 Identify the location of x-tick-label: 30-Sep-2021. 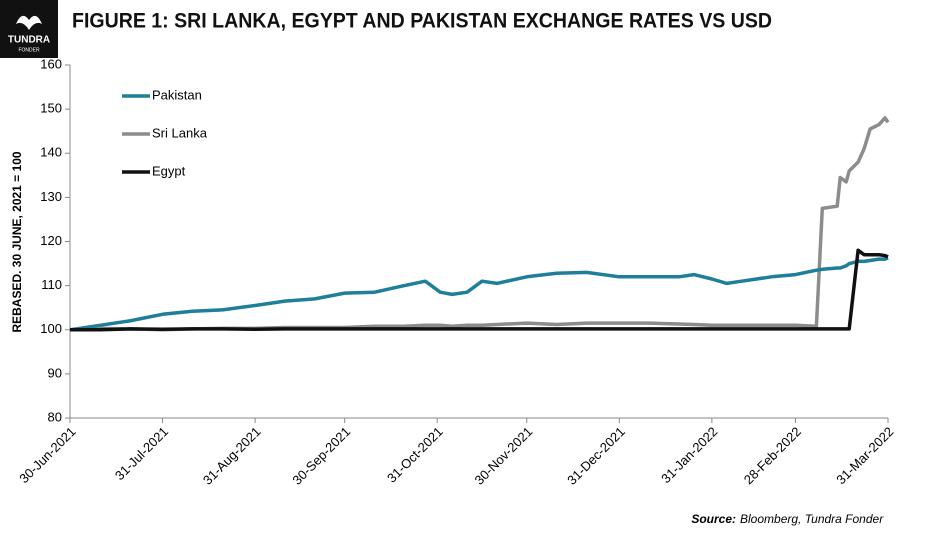
(321, 456).